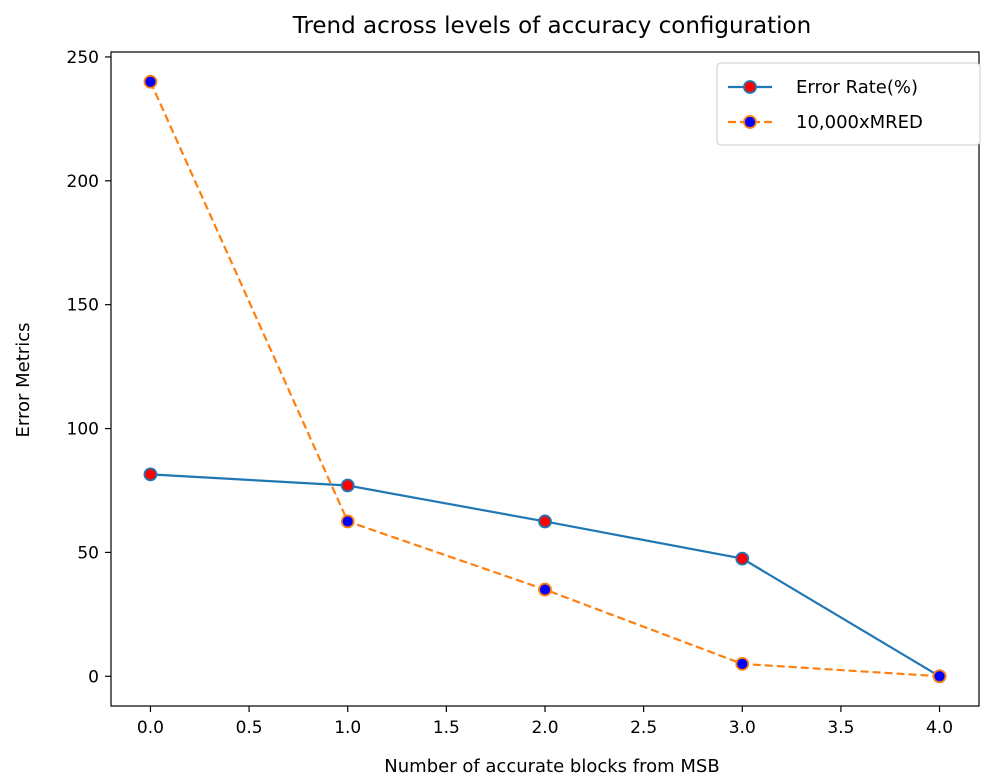  What do you see at coordinates (857, 87) in the screenshot?
I see `legend-label-0: Error Rate(%)` at bounding box center [857, 87].